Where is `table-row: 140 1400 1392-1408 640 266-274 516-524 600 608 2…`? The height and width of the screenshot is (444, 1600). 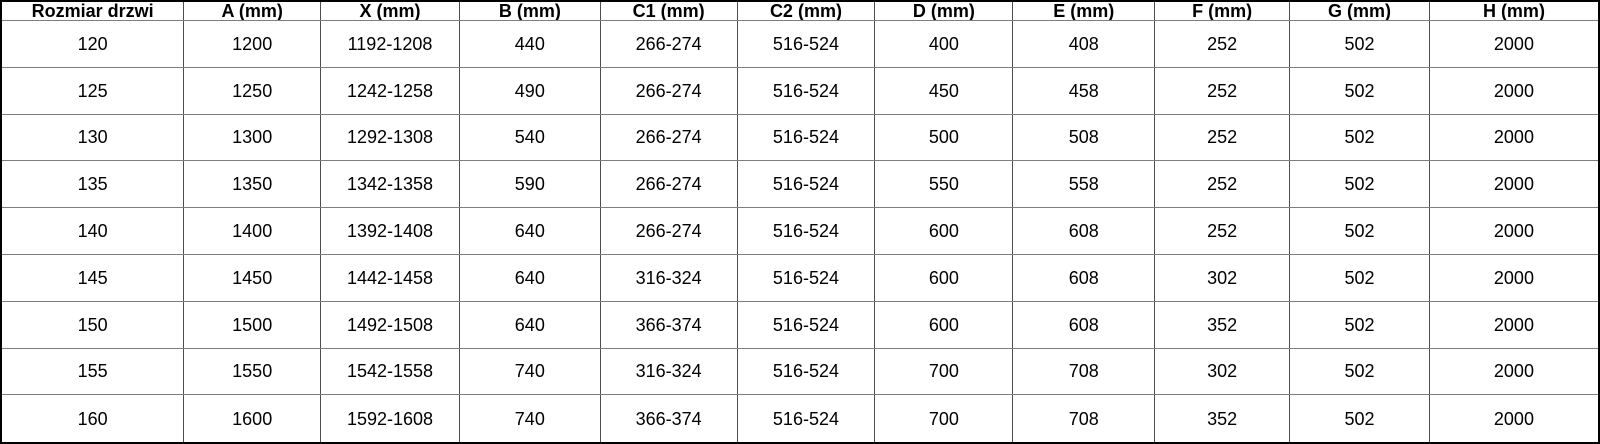
table-row: 140 1400 1392-1408 640 266-274 516-524 600 608 2… is located at coordinates (800, 231).